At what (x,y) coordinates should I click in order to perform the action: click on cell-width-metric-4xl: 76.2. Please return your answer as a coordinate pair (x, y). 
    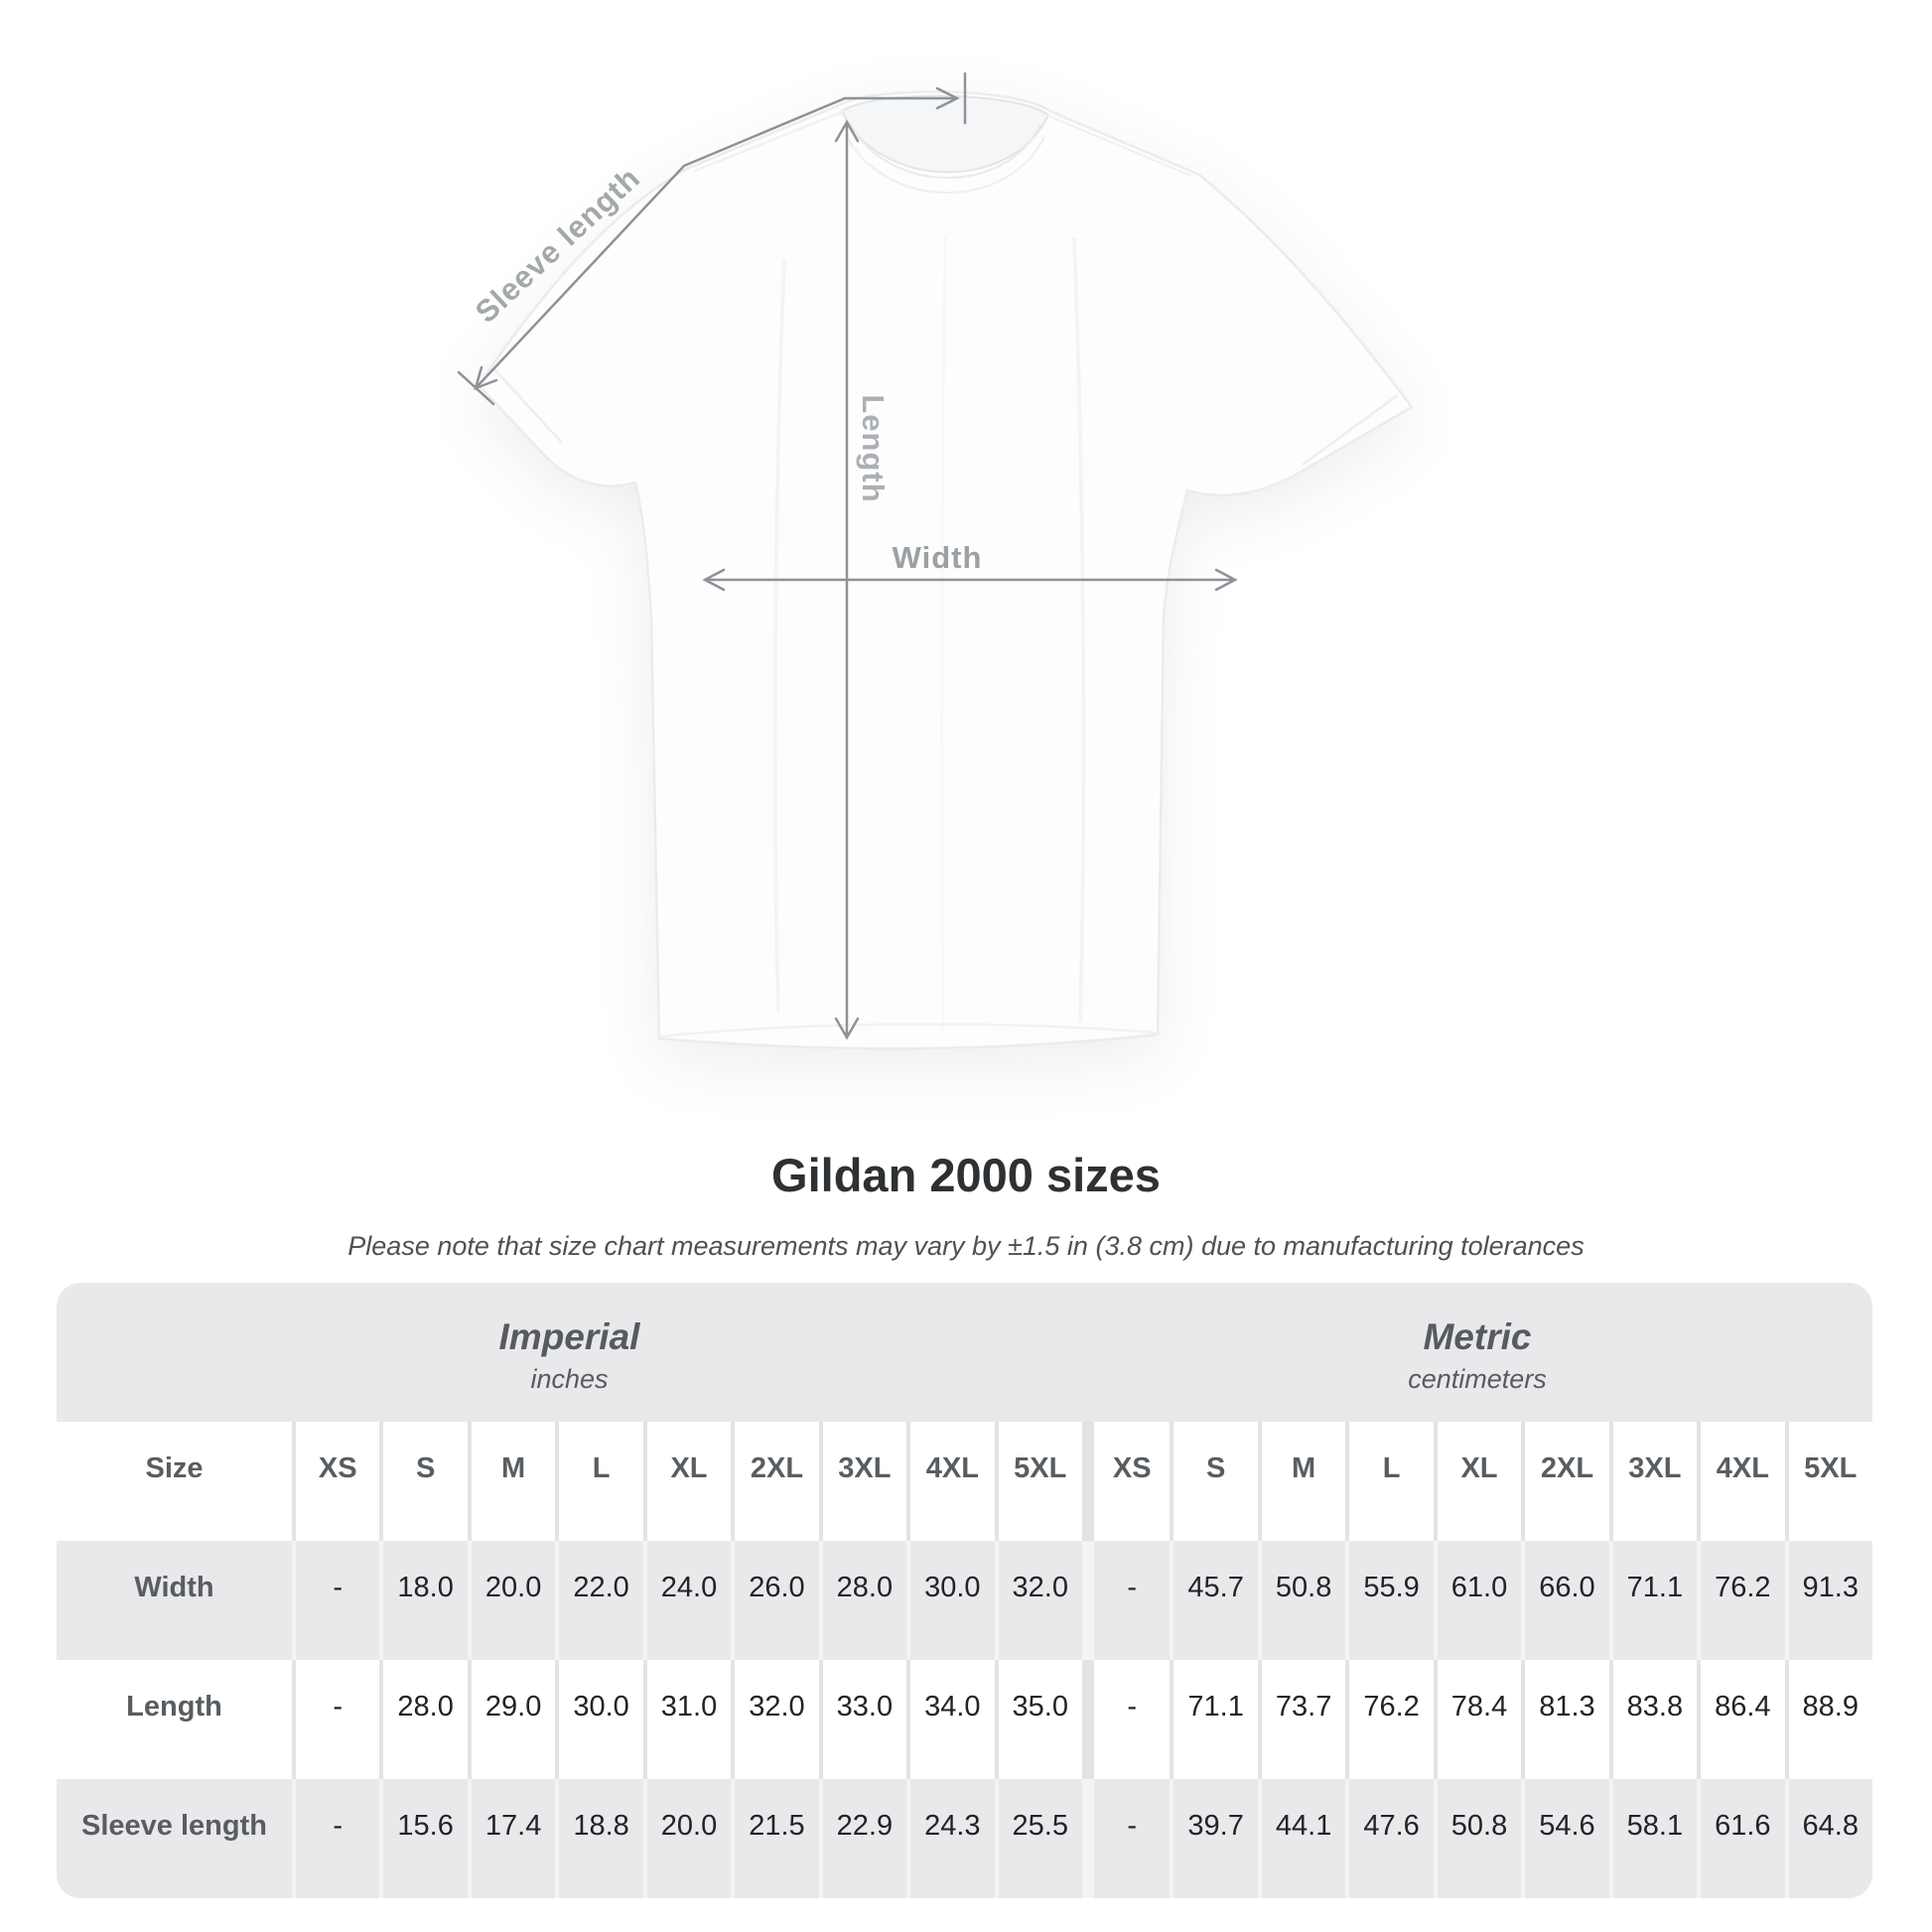
    Looking at the image, I should click on (1741, 1600).